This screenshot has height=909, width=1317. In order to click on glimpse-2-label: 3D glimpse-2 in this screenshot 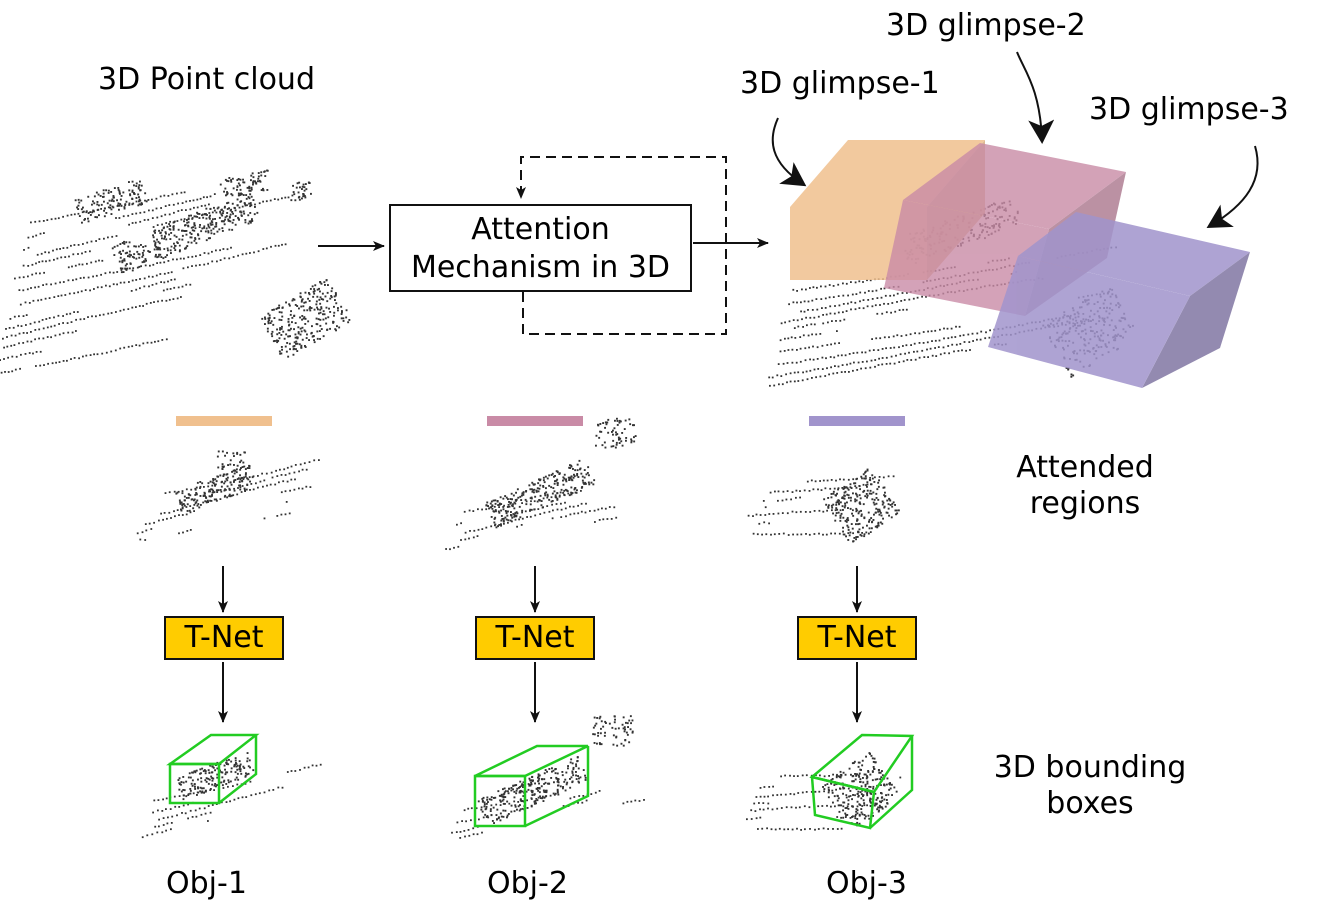, I will do `click(986, 25)`.